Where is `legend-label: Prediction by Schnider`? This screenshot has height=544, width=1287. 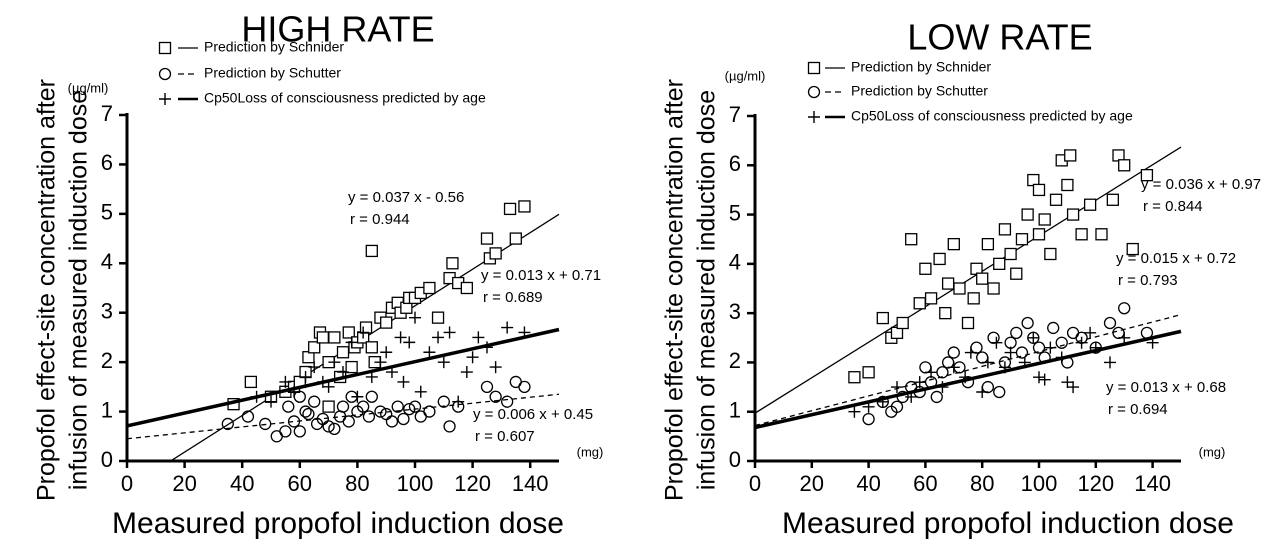 legend-label: Prediction by Schnider is located at coordinates (921, 67).